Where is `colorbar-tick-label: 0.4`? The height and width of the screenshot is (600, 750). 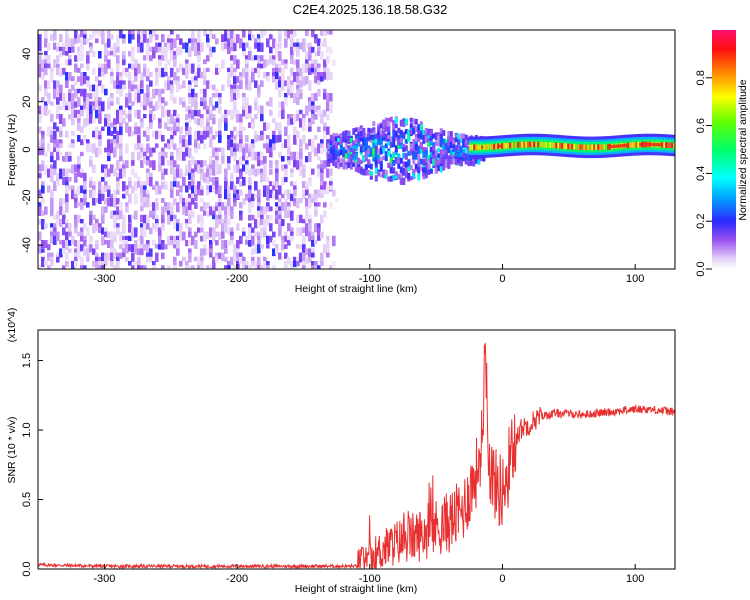
colorbar-tick-label: 0.4 is located at coordinates (701, 173).